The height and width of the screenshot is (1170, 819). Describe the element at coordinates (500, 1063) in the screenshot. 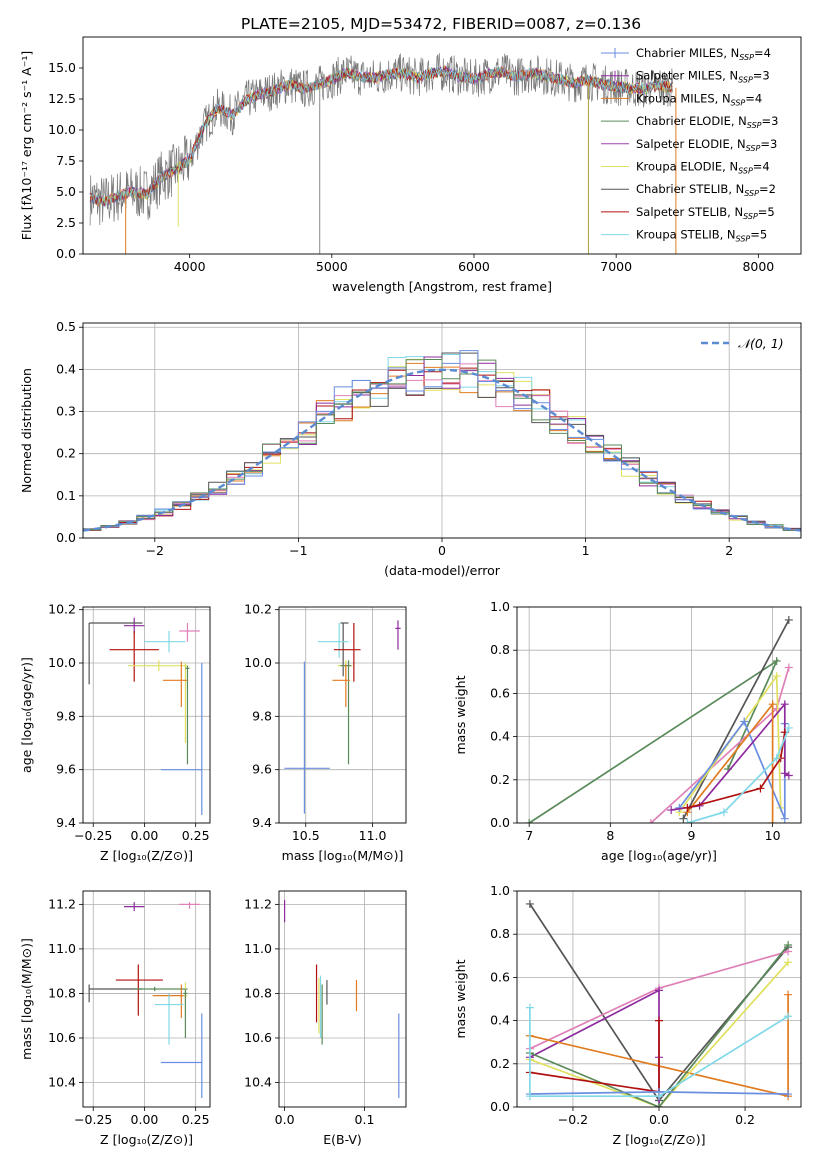

I see `y-tick-label: 0.2` at that location.